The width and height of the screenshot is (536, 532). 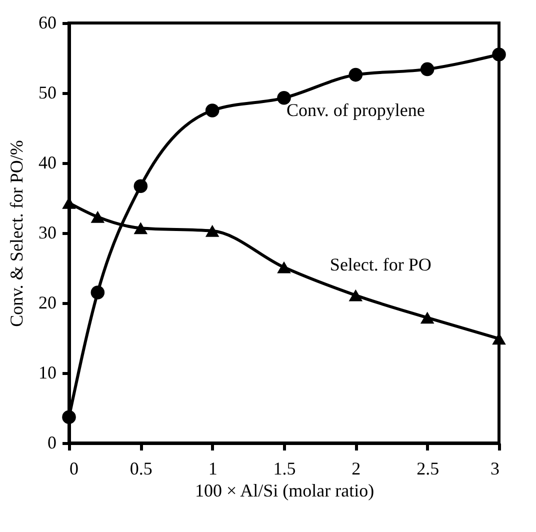 I want to click on y-tick-label: 20, so click(x=47, y=302).